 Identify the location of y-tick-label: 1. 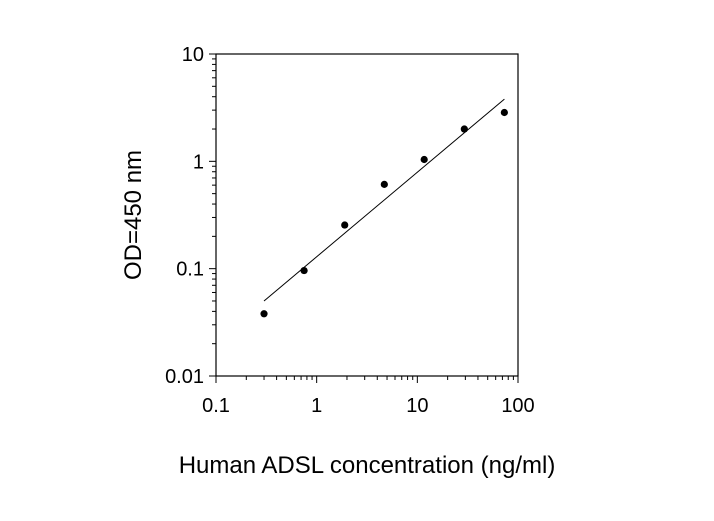
(198, 162).